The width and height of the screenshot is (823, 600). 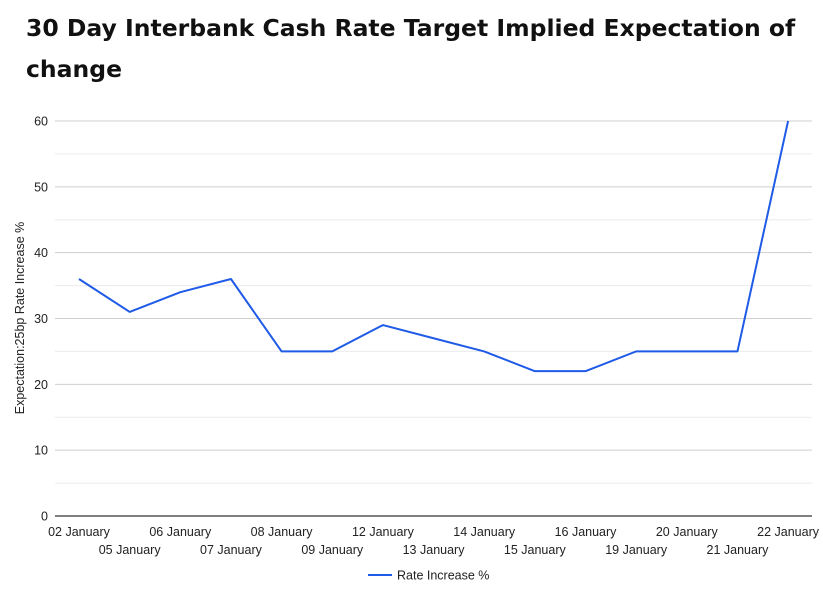 I want to click on y-tick-label: 30, so click(x=41, y=319).